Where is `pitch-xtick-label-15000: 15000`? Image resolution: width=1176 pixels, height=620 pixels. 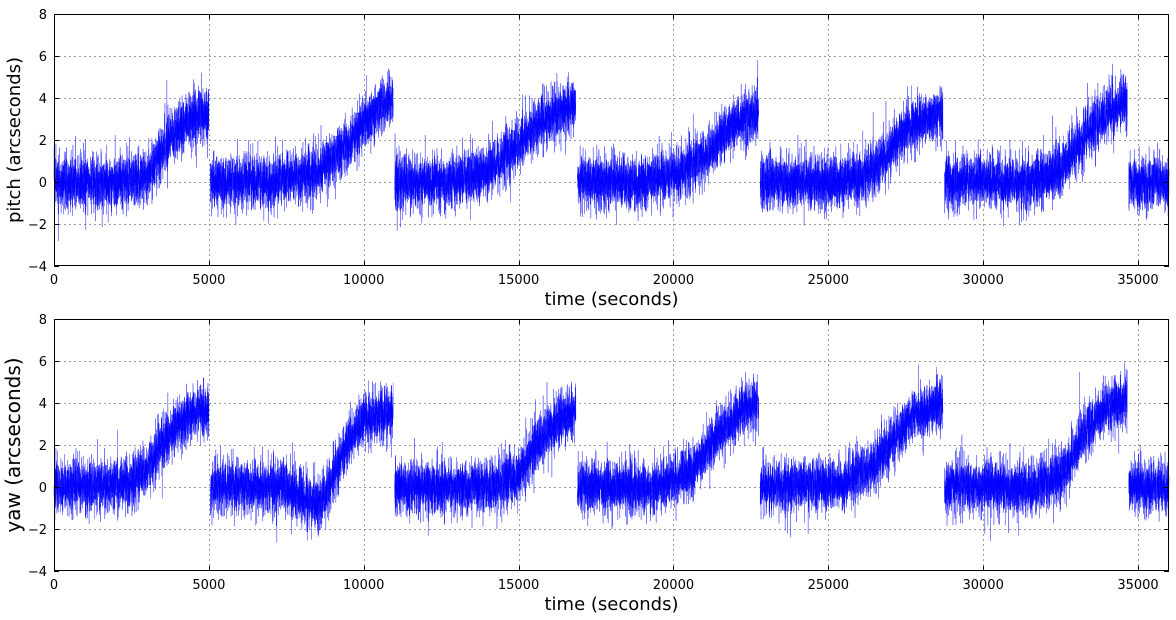
pitch-xtick-label-15000: 15000 is located at coordinates (518, 280).